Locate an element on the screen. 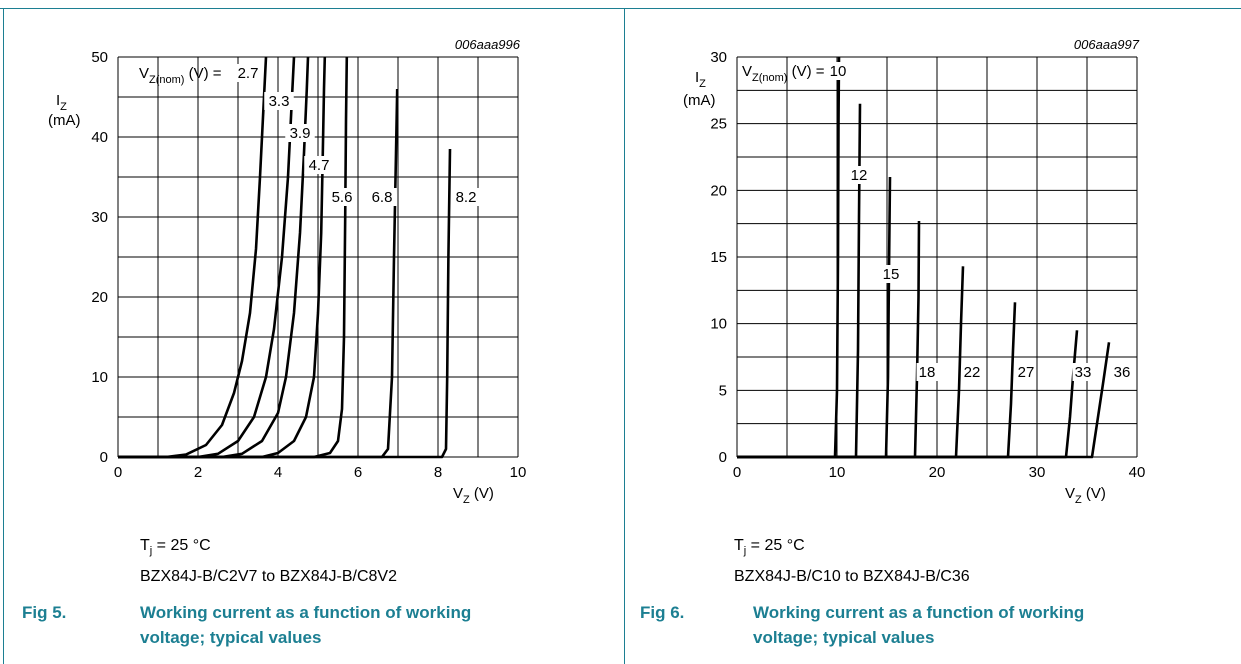  x-tick-label: 40 is located at coordinates (1137, 472).